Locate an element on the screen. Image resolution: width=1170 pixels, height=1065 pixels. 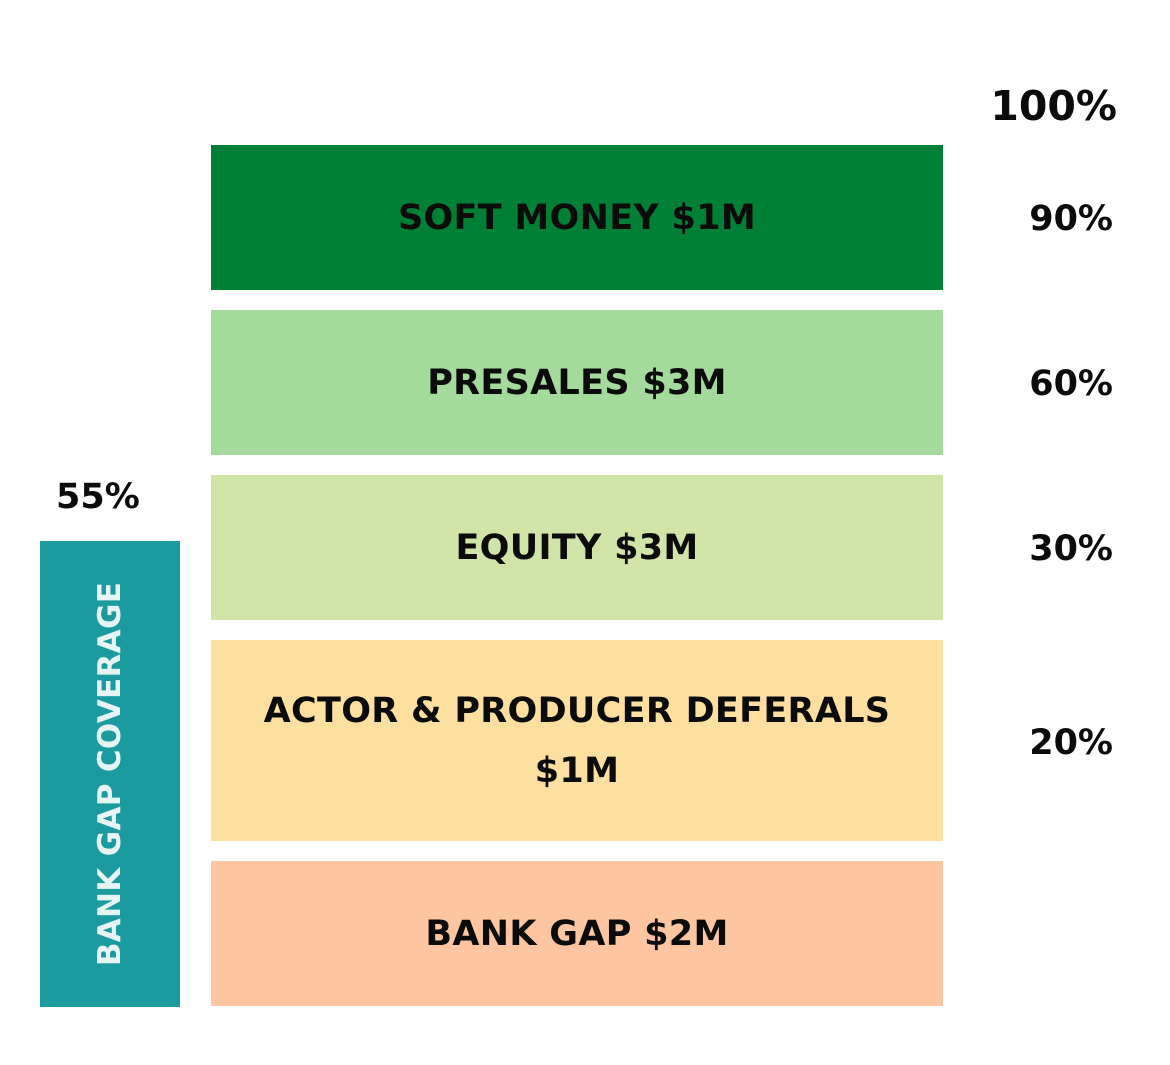
bank-gap-label: BANK GAP $2M is located at coordinates (577, 933).